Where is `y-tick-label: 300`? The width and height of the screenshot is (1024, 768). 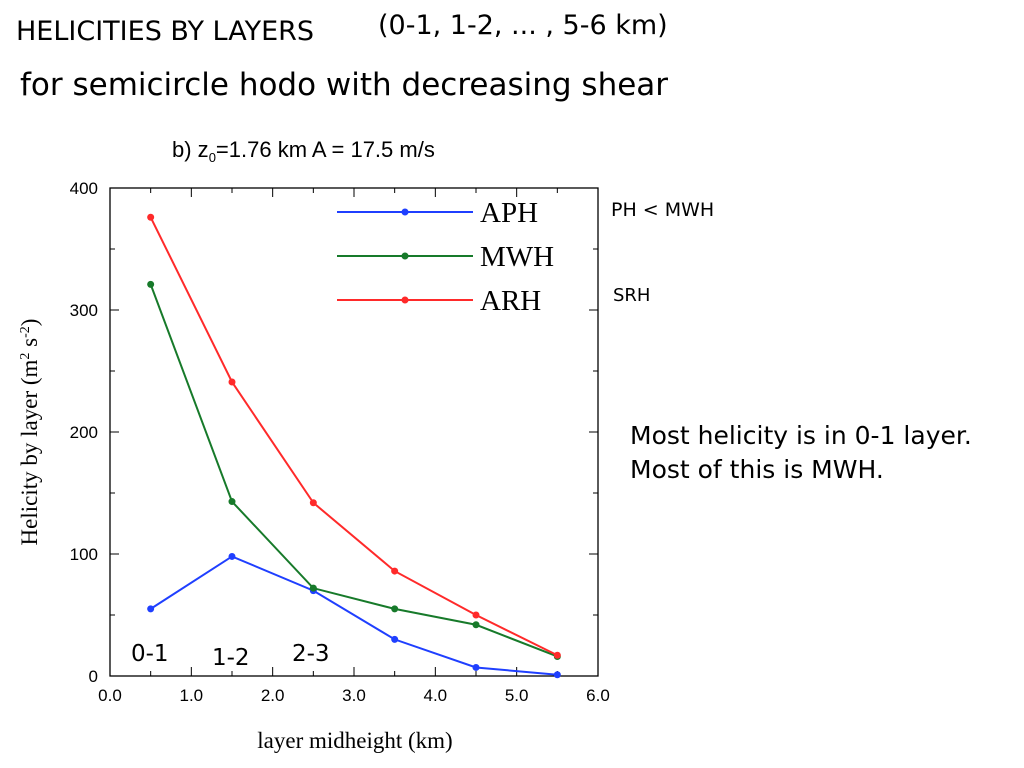
y-tick-label: 300 is located at coordinates (84, 310).